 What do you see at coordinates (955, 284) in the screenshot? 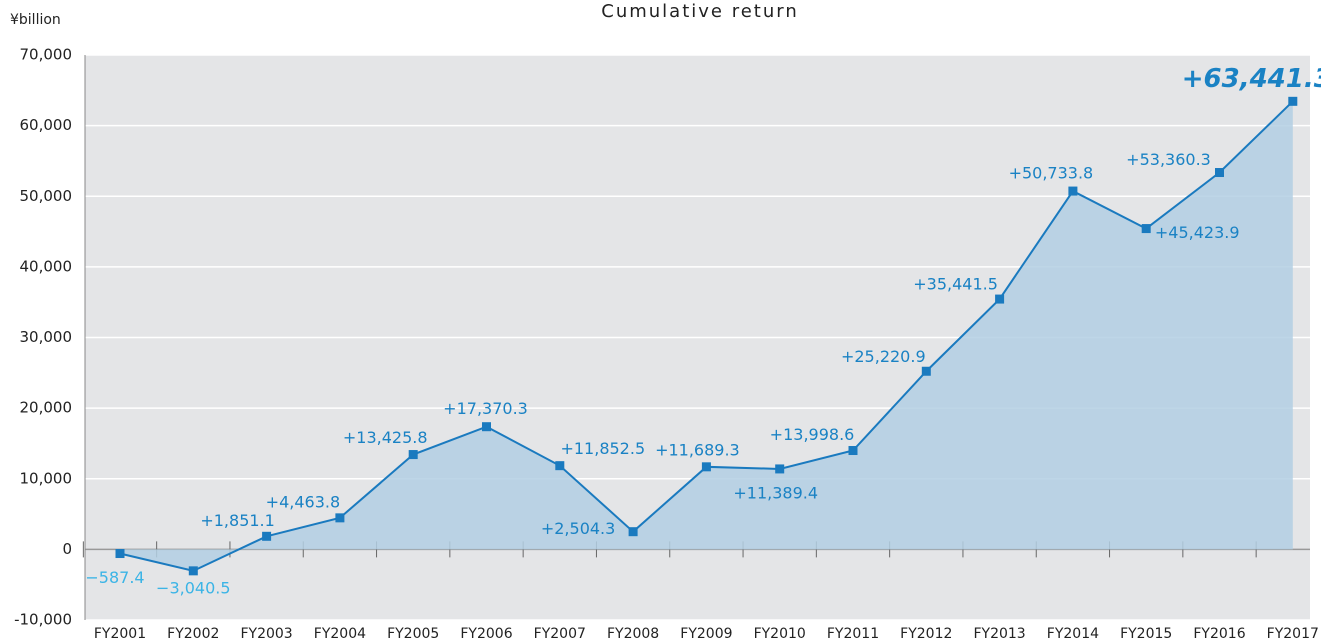
I see `value-label: +35,441.5` at bounding box center [955, 284].